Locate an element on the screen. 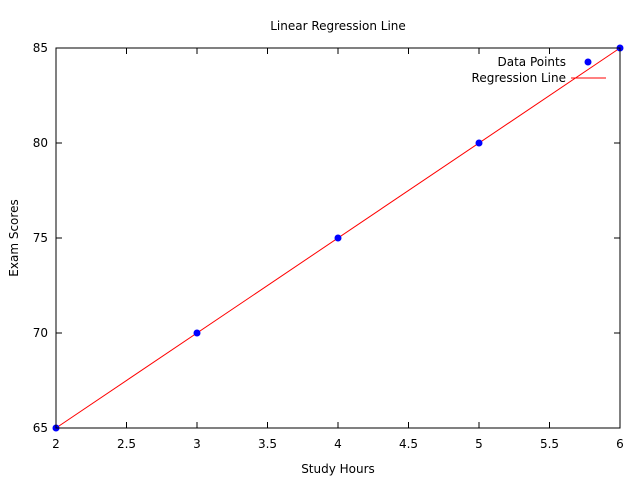  x-tick-label: 2.5 is located at coordinates (126, 444).